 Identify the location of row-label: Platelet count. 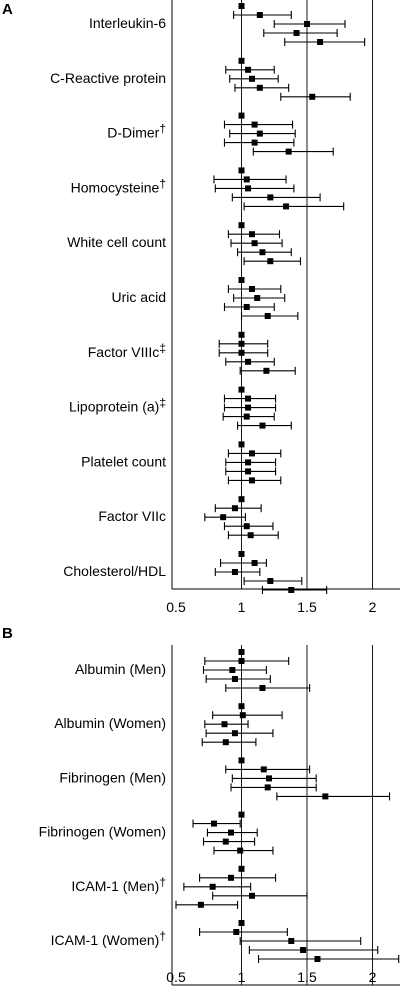
(123, 461).